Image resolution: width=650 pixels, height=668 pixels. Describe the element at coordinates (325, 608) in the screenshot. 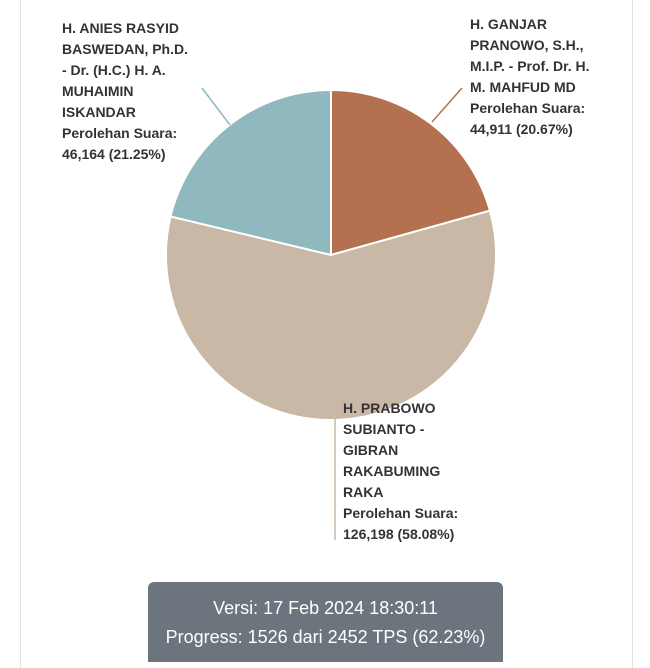

I see `version-text: Versi: 17 Feb 2024 18:30:11` at that location.